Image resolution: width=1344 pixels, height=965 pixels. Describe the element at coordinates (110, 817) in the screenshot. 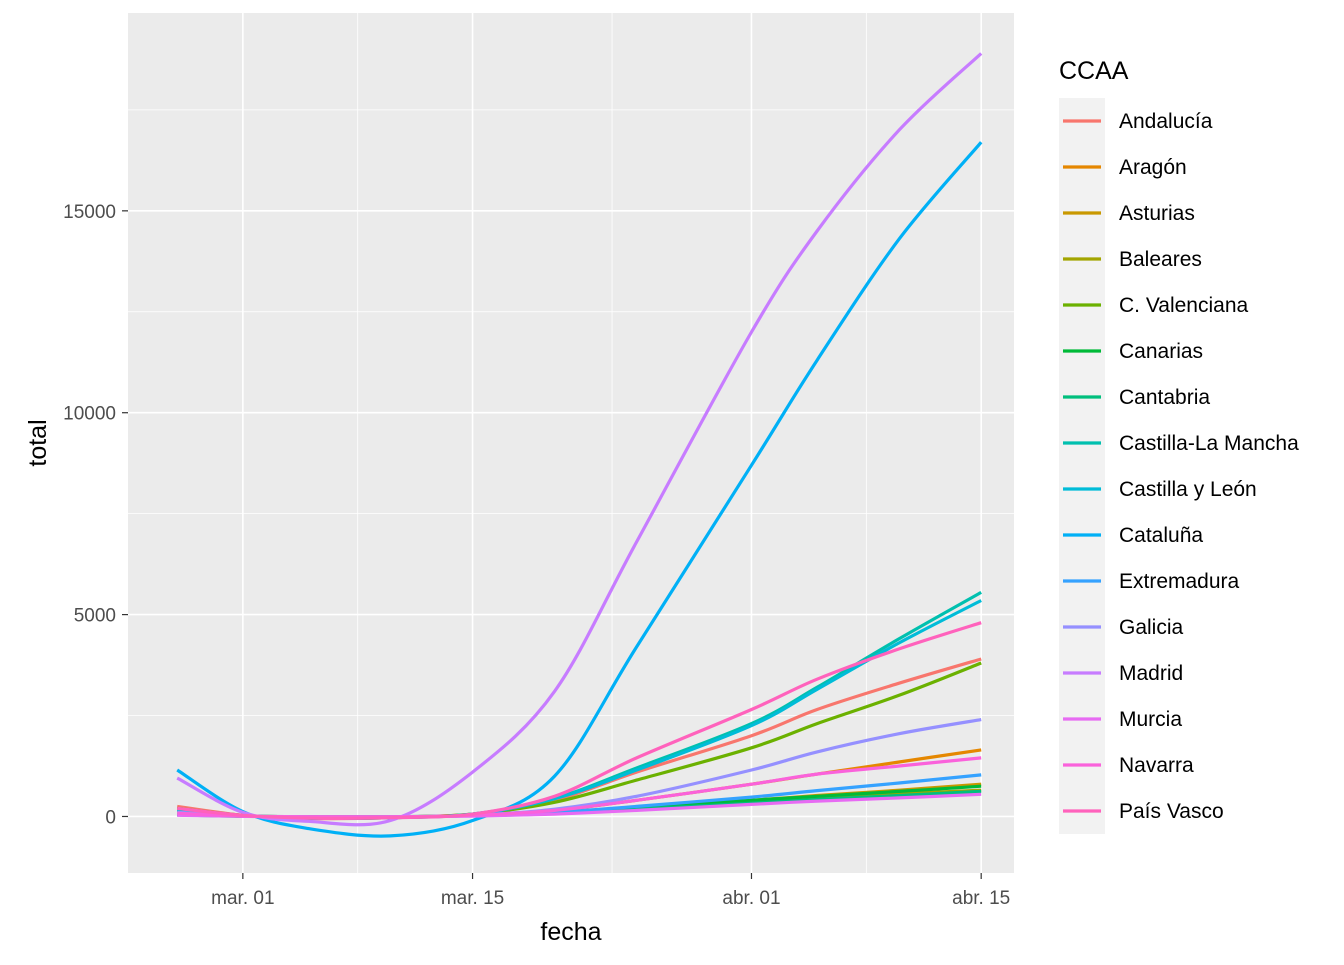

I see `y-tick-label: 0` at that location.